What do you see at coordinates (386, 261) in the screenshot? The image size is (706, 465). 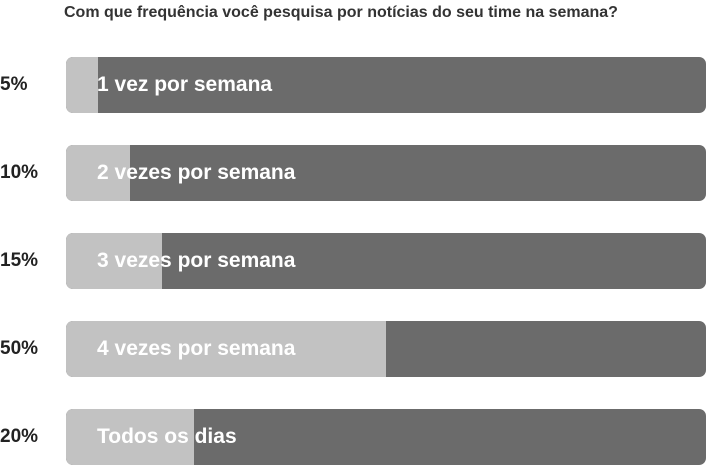 I see `bar-track: 3 vezes por semana` at bounding box center [386, 261].